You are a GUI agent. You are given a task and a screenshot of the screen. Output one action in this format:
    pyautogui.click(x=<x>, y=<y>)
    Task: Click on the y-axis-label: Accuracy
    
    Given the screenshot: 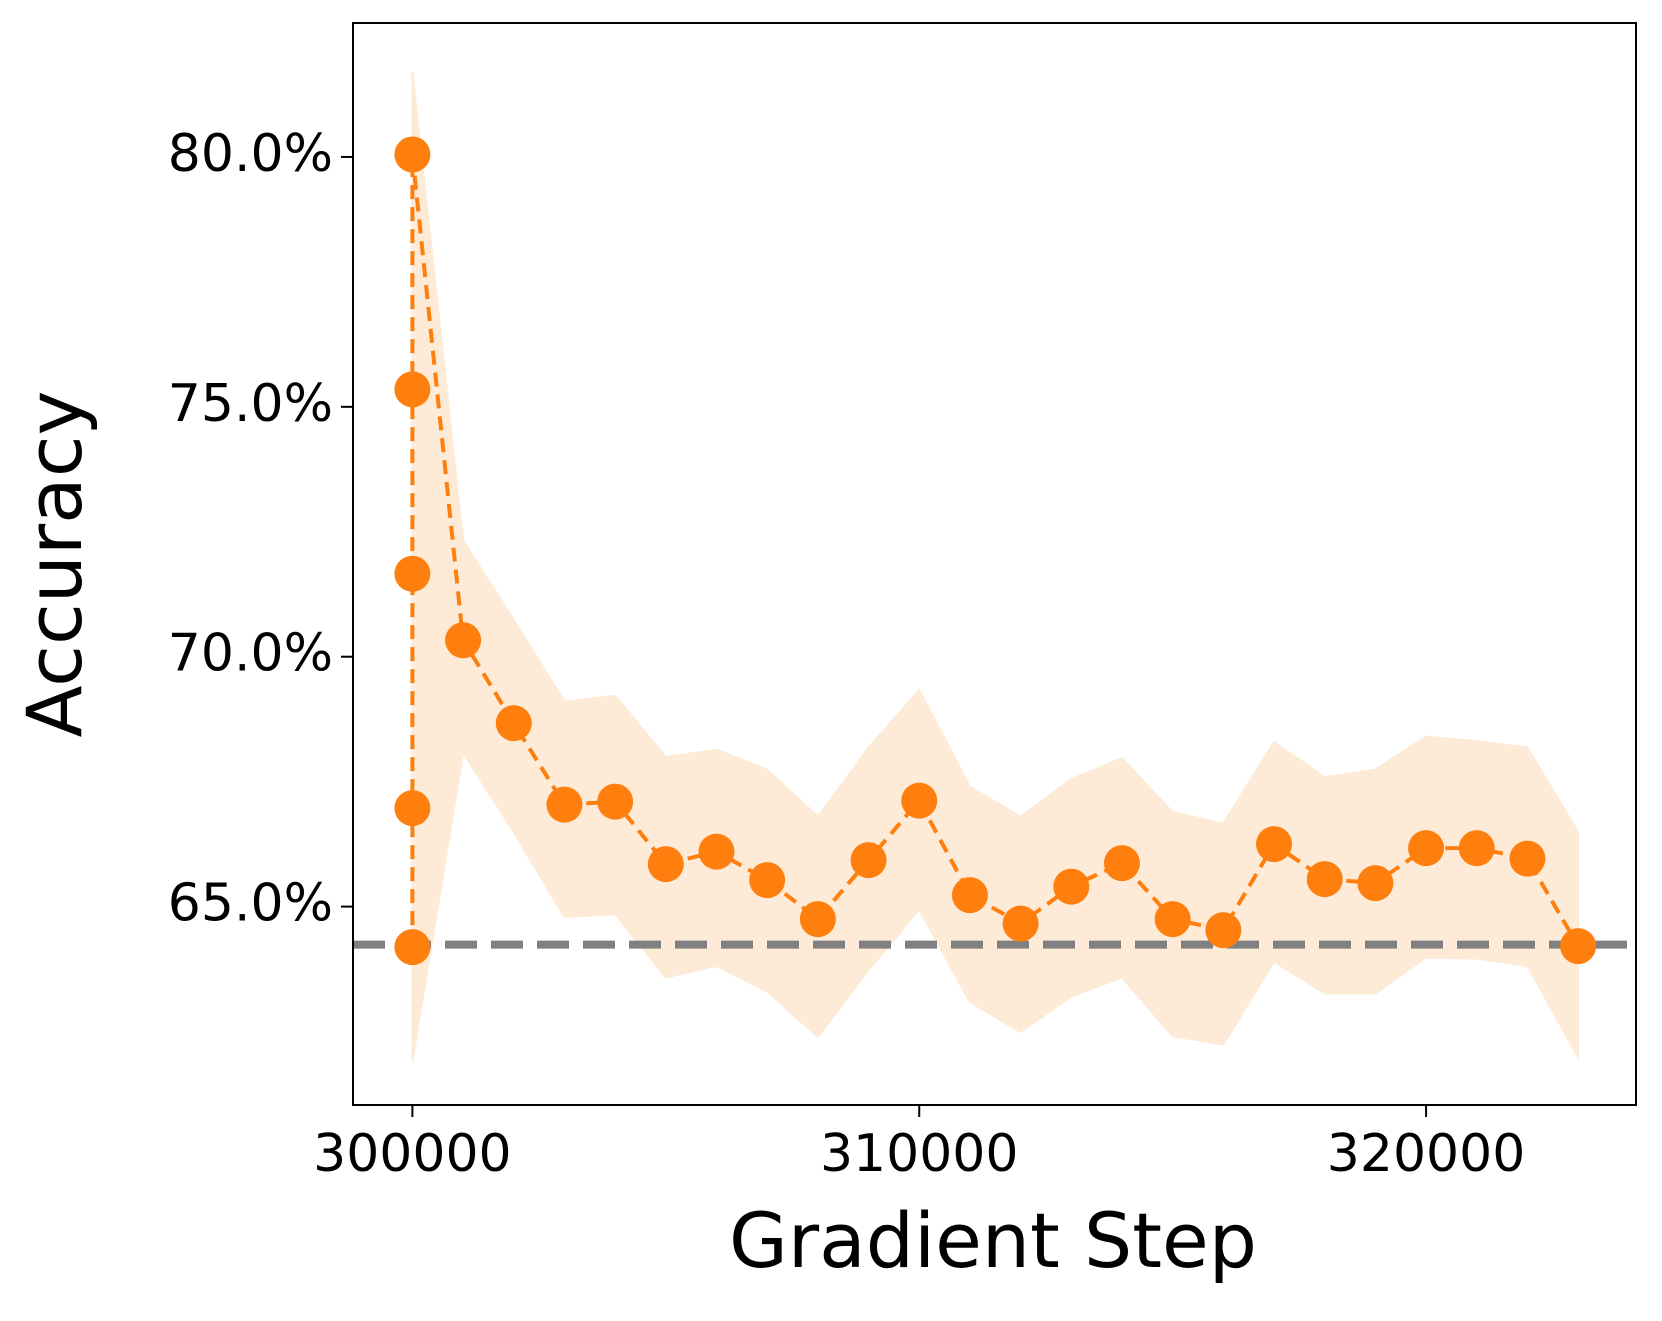 What is the action you would take?
    pyautogui.click(x=54, y=564)
    